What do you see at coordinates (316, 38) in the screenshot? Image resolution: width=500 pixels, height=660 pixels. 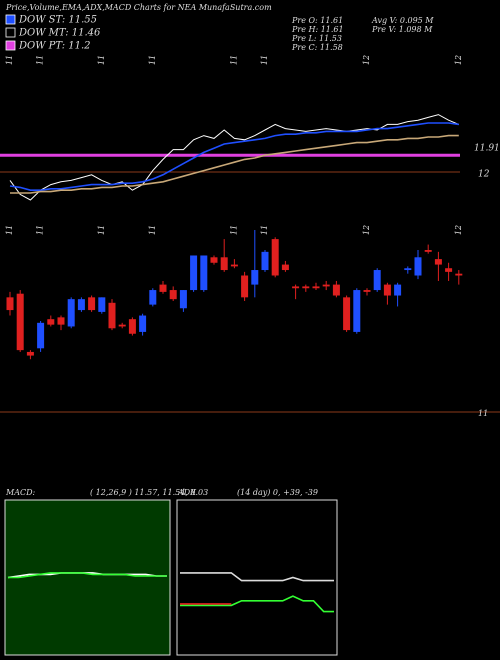 I see `stat: Pre L: 11.53` at bounding box center [316, 38].